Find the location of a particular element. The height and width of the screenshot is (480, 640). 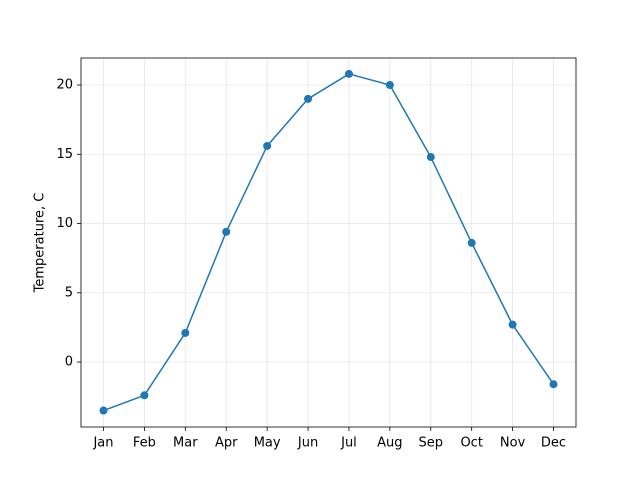

x-tick-label: Mar is located at coordinates (185, 443).